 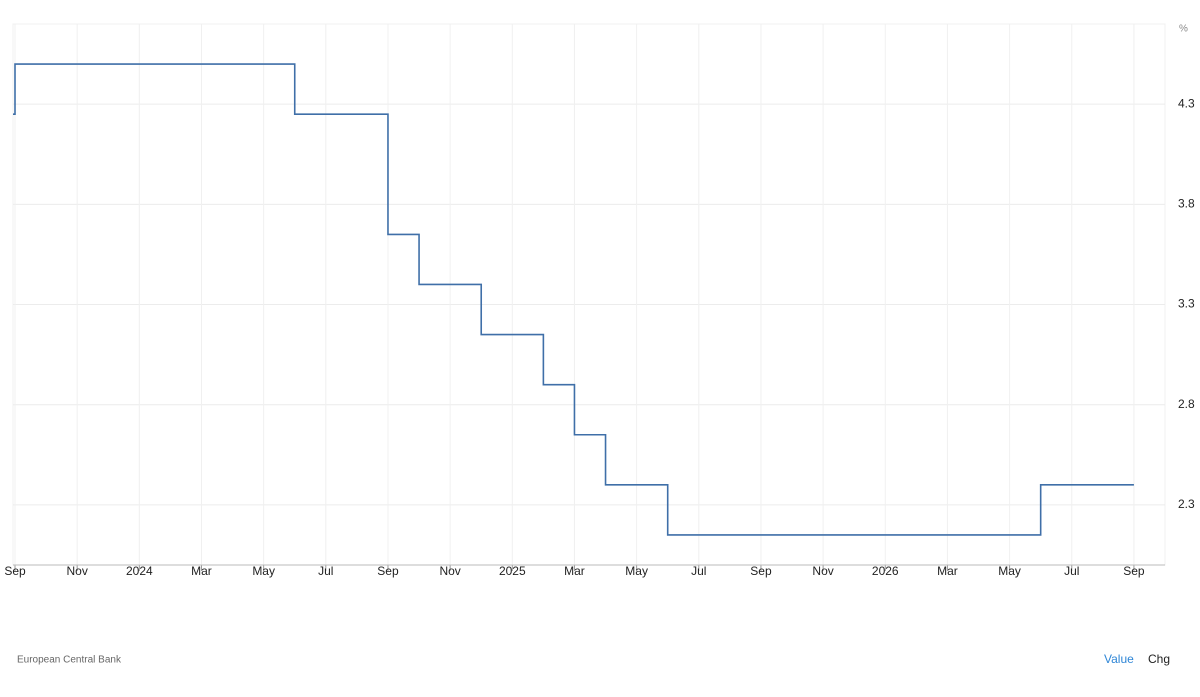 What do you see at coordinates (139, 571) in the screenshot?
I see `x-tick-label: 2024` at bounding box center [139, 571].